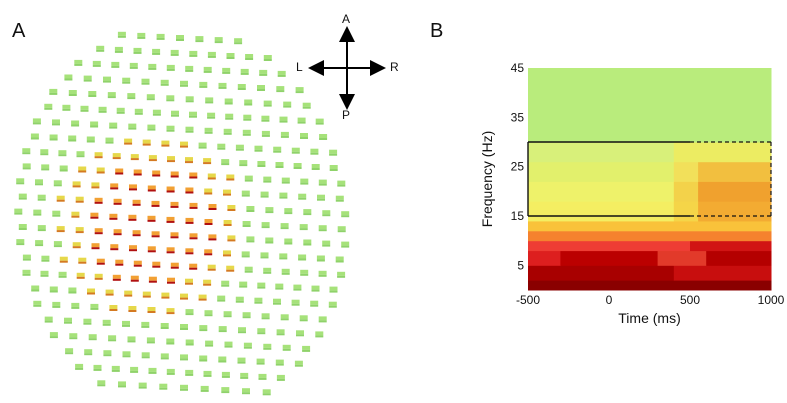  Describe the element at coordinates (518, 117) in the screenshot. I see `y-tick-label: 35` at that location.